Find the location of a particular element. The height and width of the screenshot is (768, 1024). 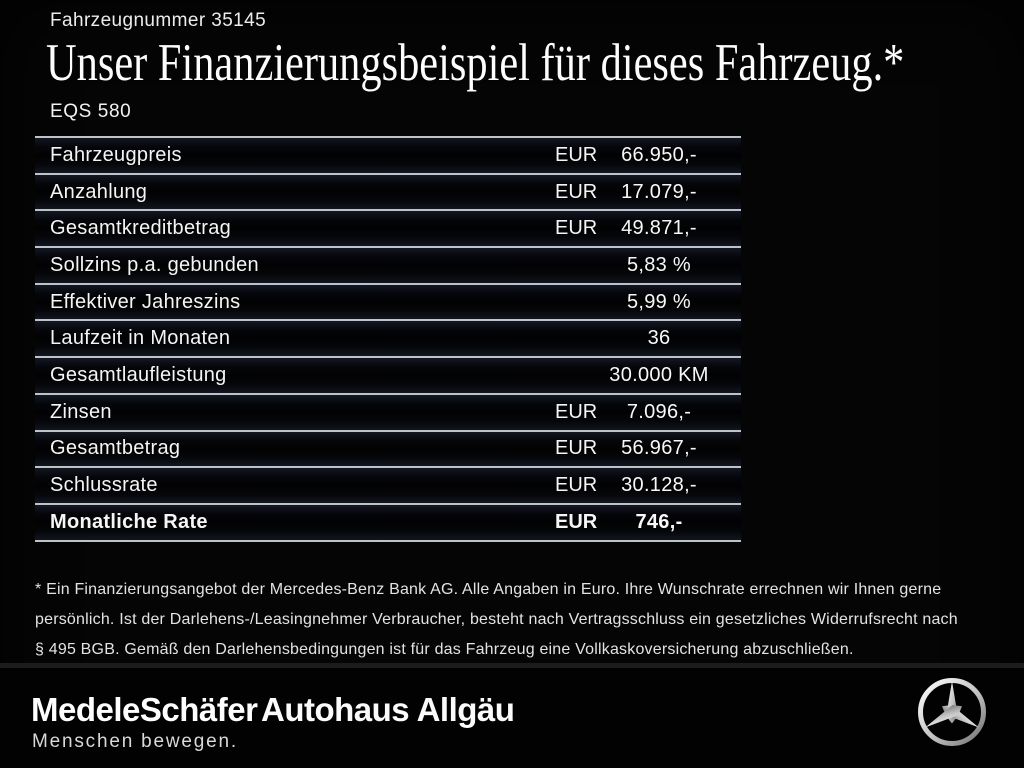

row-value: 5,99 % is located at coordinates (659, 301).